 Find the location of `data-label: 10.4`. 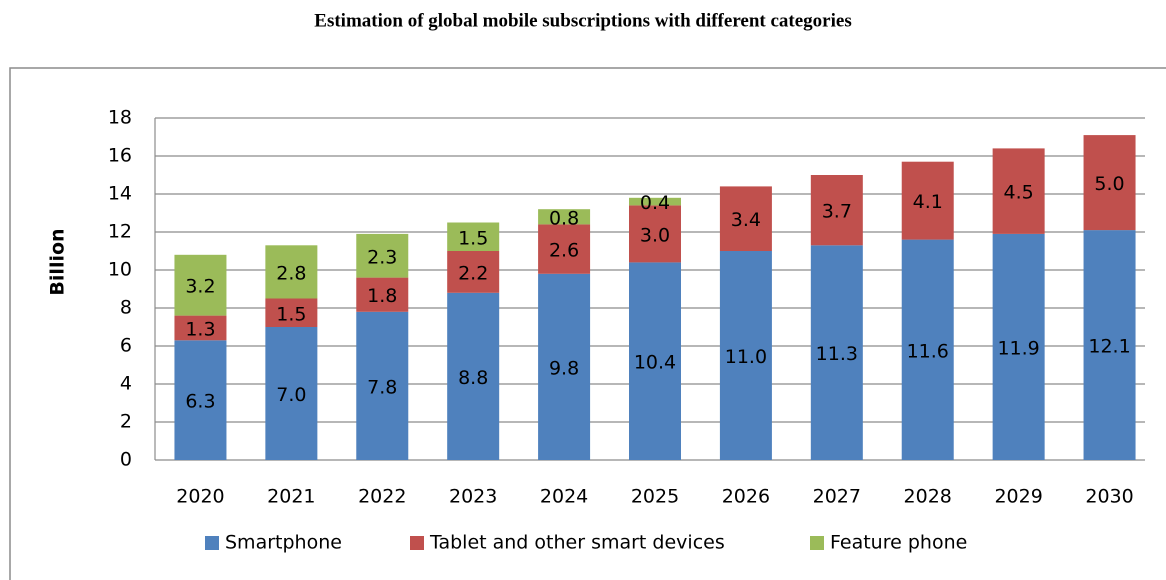

data-label: 10.4 is located at coordinates (655, 363).